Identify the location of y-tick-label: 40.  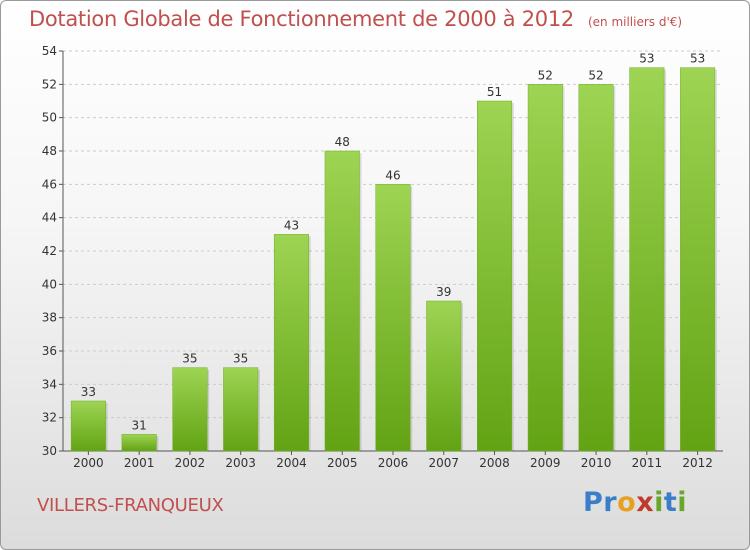
(49, 284).